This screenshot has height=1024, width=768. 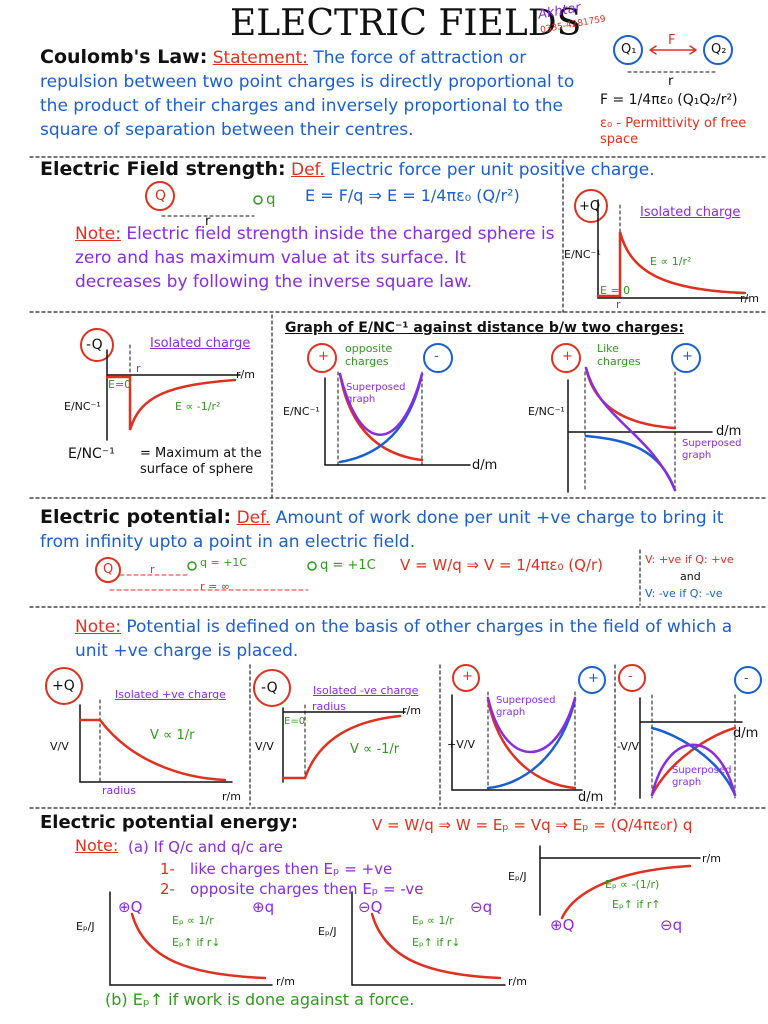 I want to click on test-charge, so click(x=258, y=200).